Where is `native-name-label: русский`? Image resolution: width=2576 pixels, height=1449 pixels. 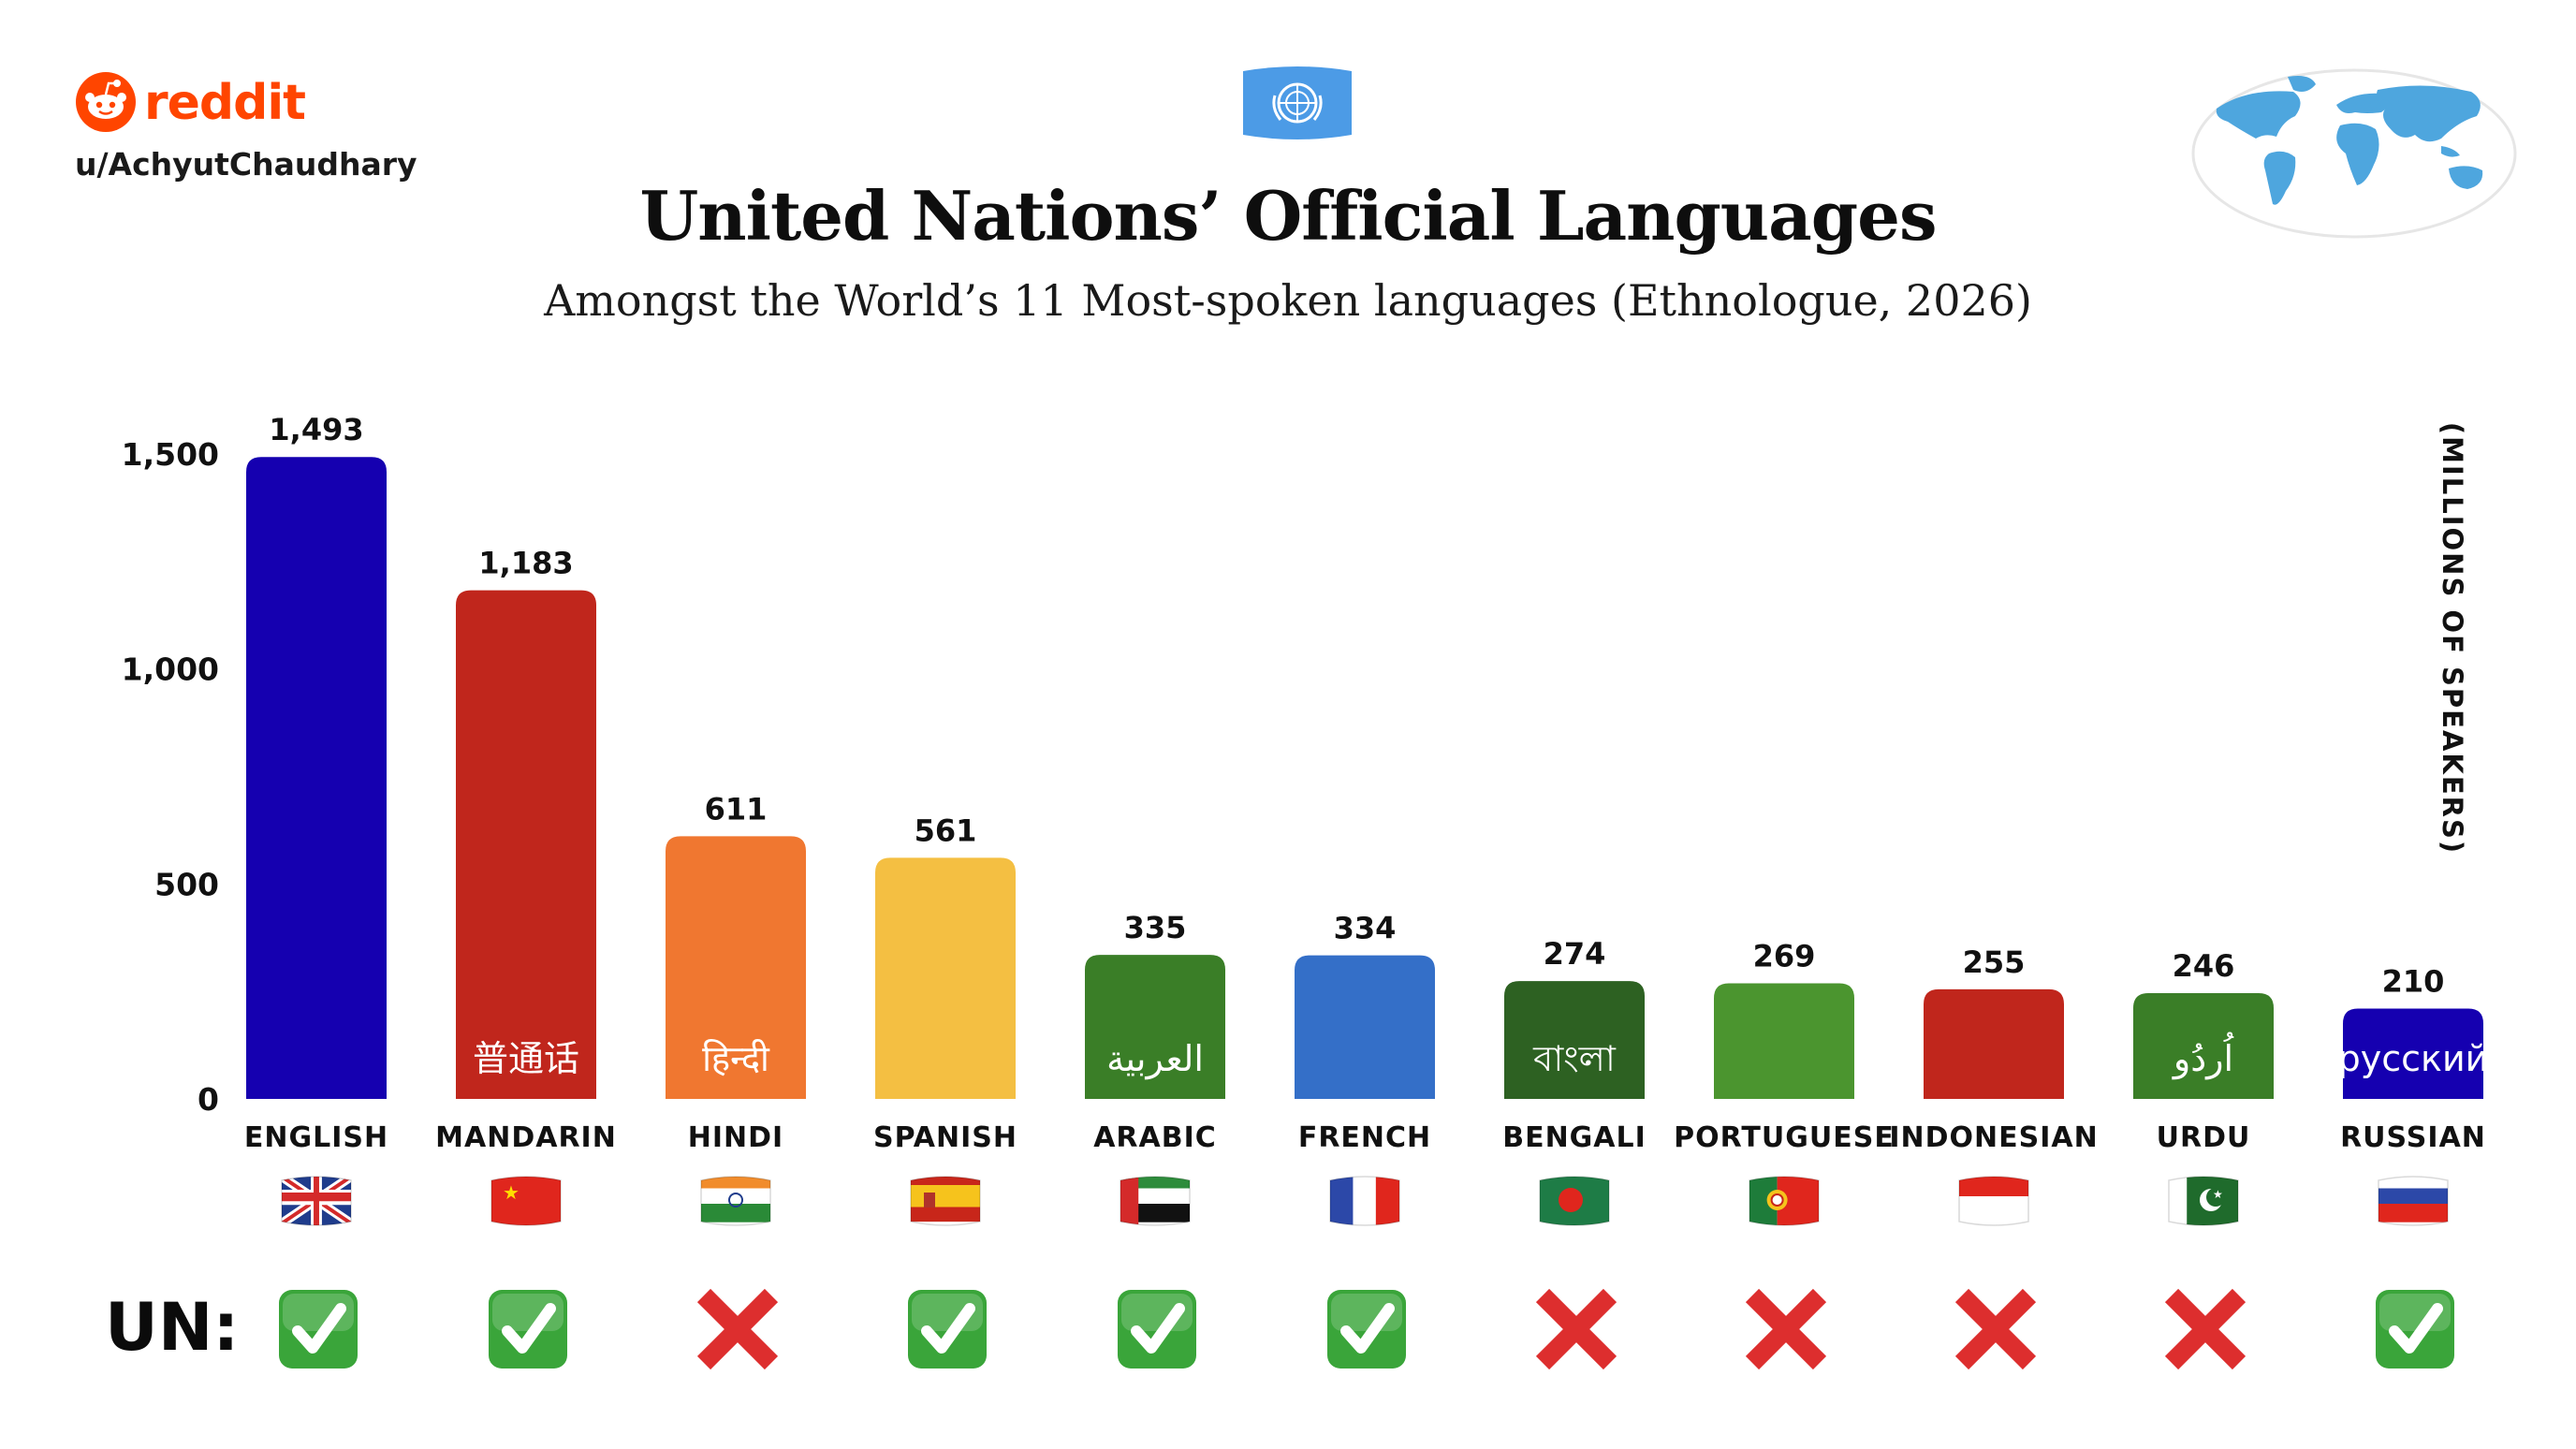 native-name-label: русский is located at coordinates (2413, 1058).